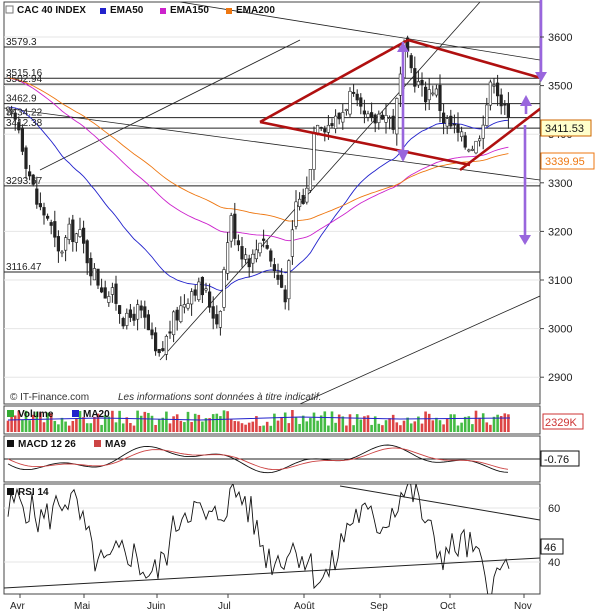 This screenshot has height=614, width=597. Describe the element at coordinates (259, 418) in the screenshot. I see `volume-ma-line` at that location.